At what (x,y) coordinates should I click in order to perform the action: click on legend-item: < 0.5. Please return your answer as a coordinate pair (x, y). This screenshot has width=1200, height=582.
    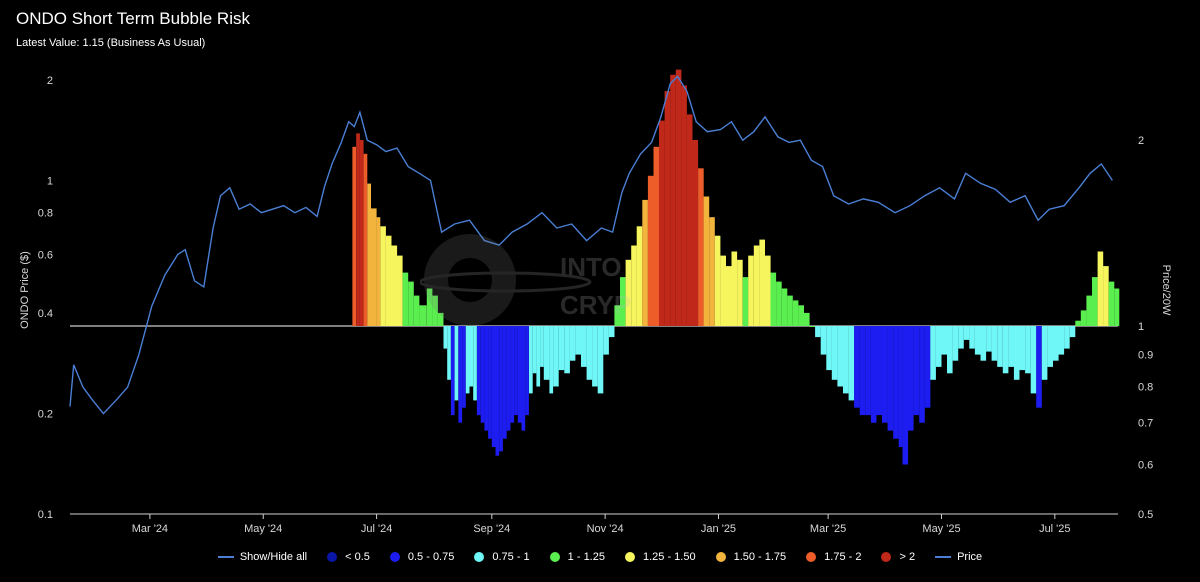
    Looking at the image, I should click on (348, 557).